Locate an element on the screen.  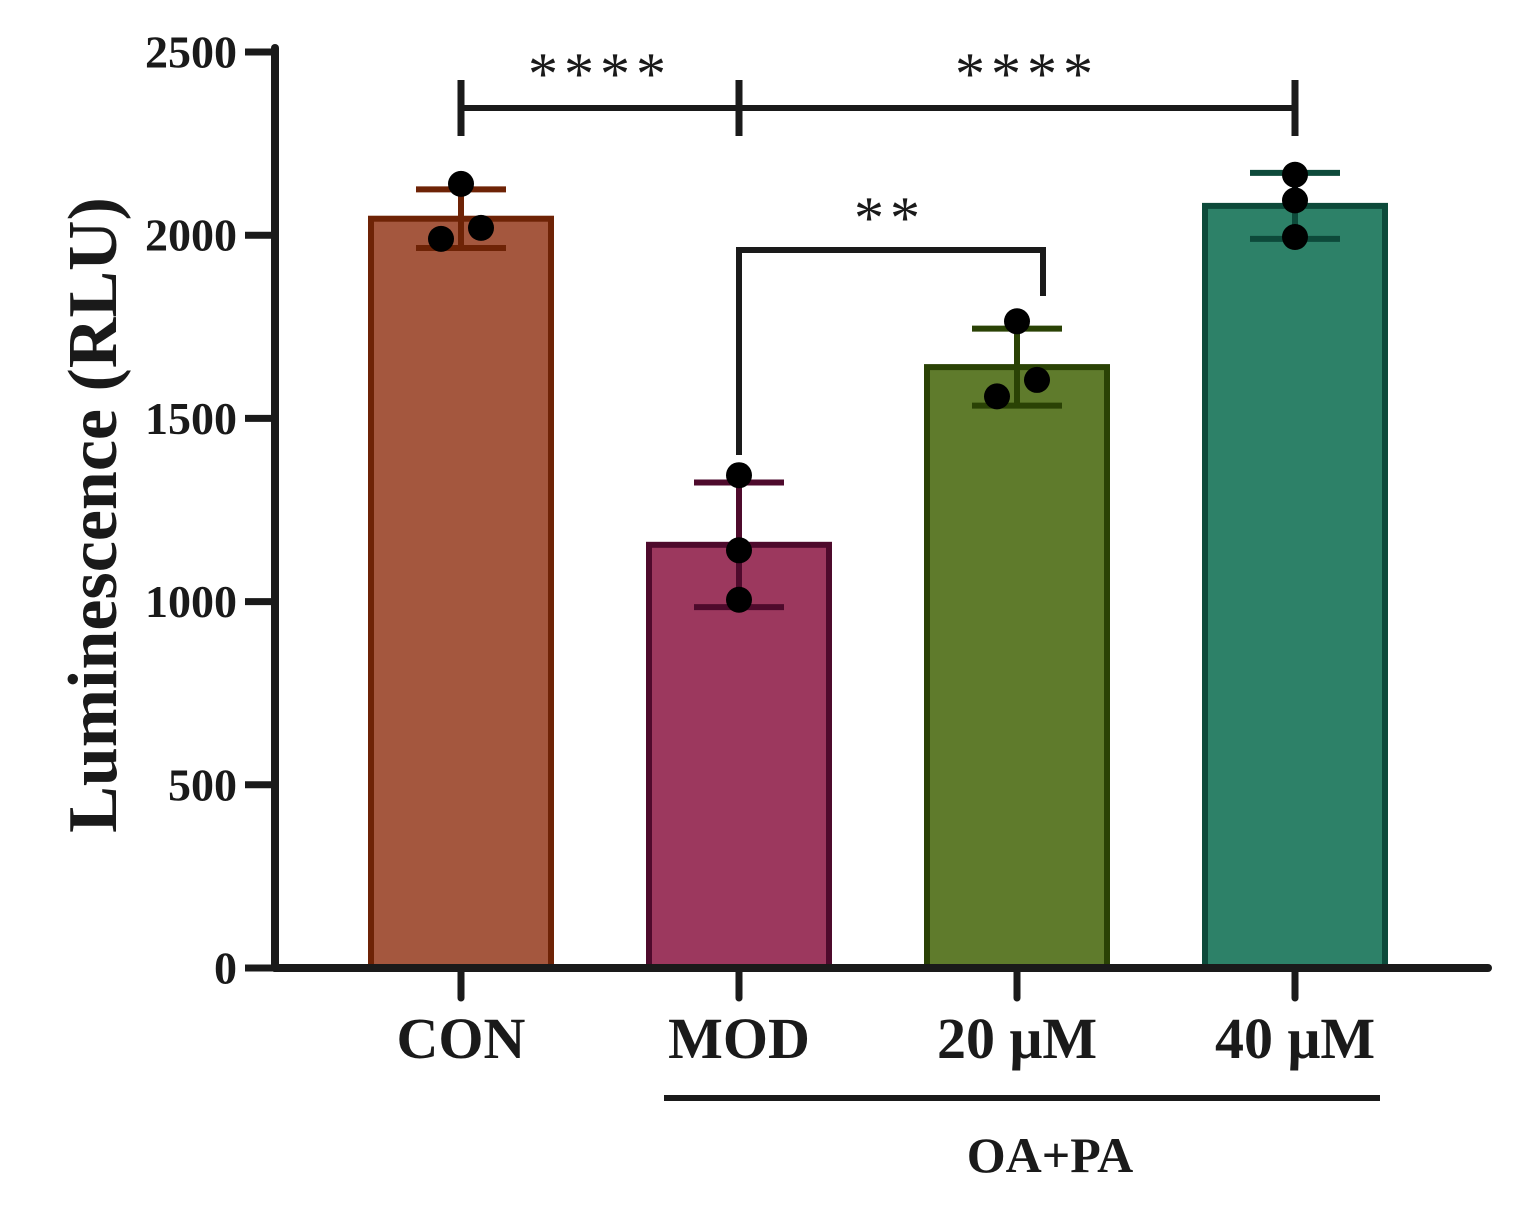
y-tick-label: 500 is located at coordinates (202, 784).